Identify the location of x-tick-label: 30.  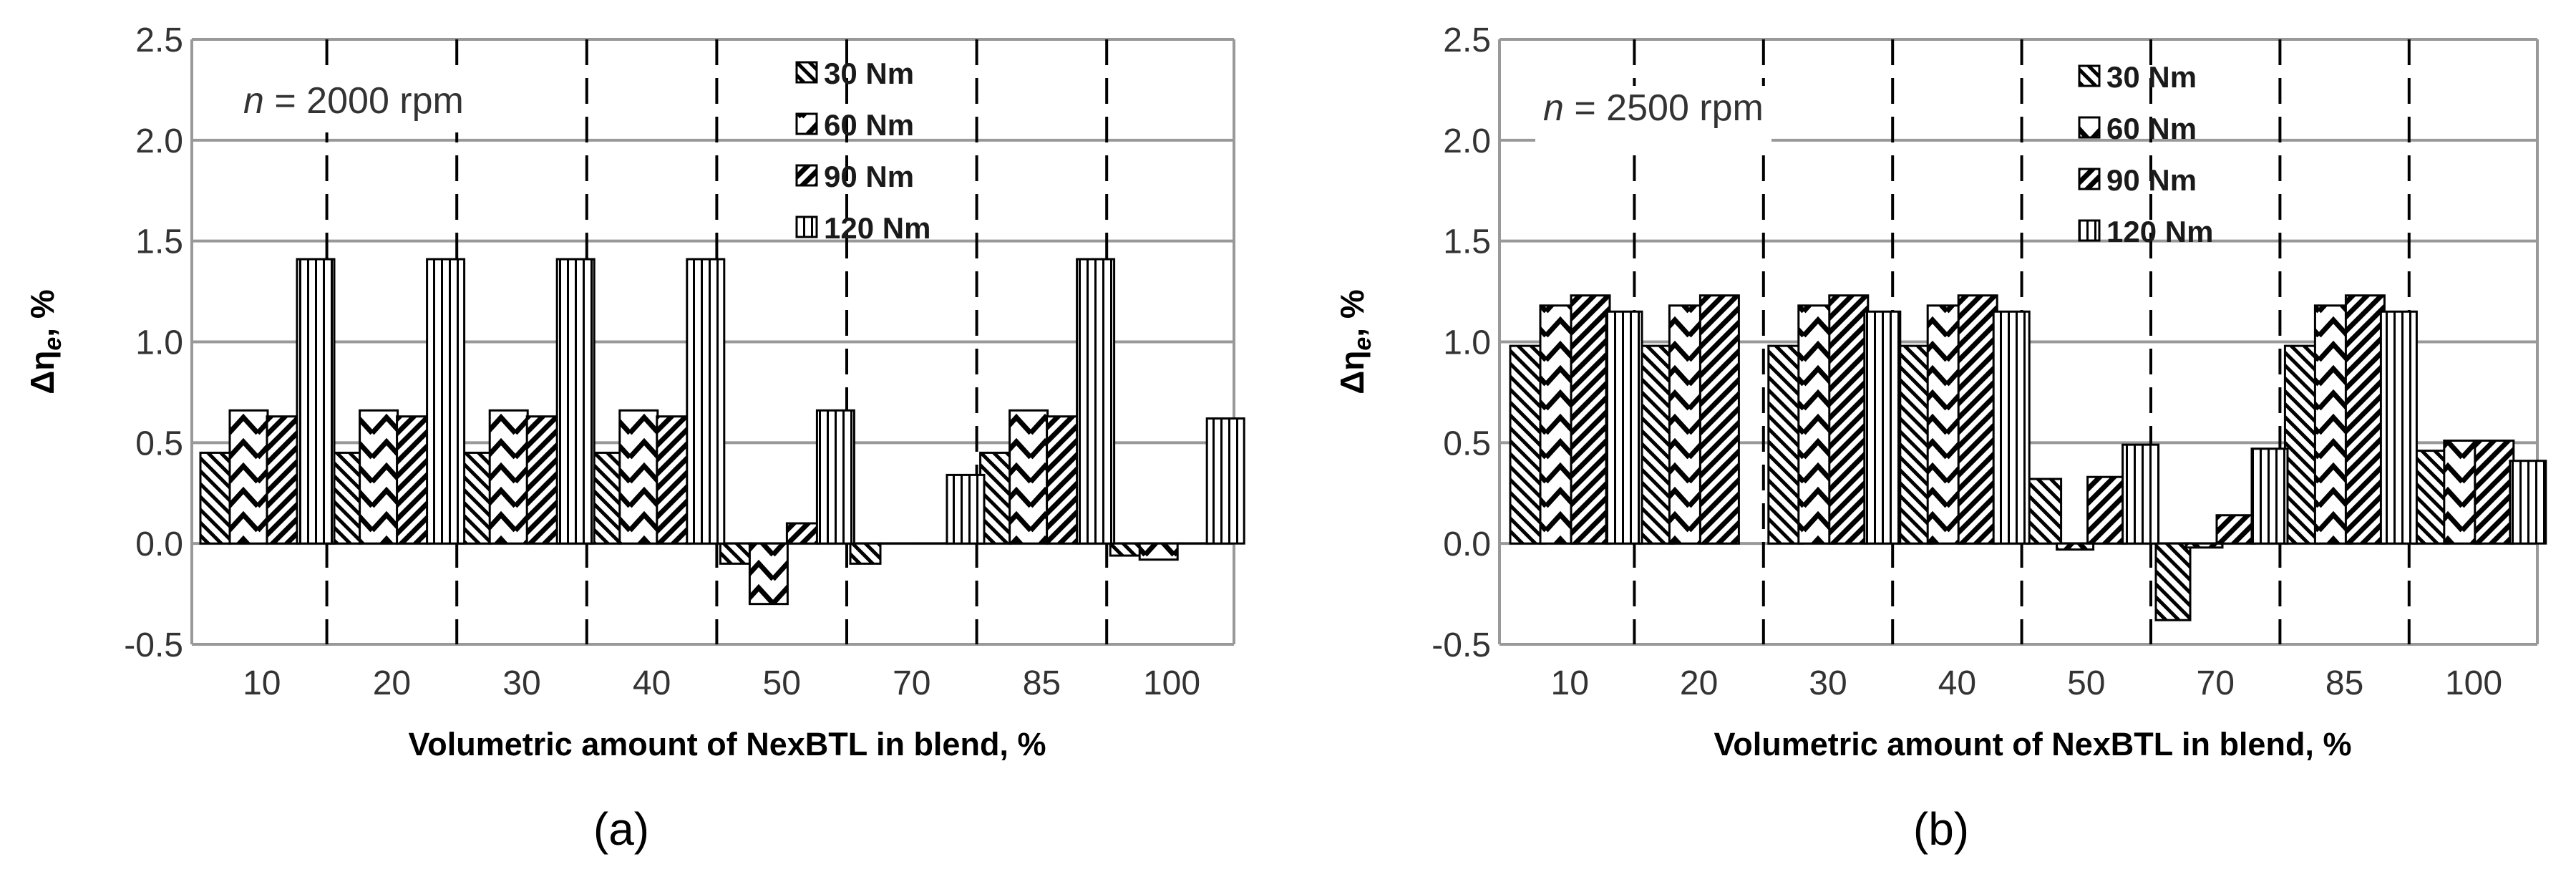
(1828, 683).